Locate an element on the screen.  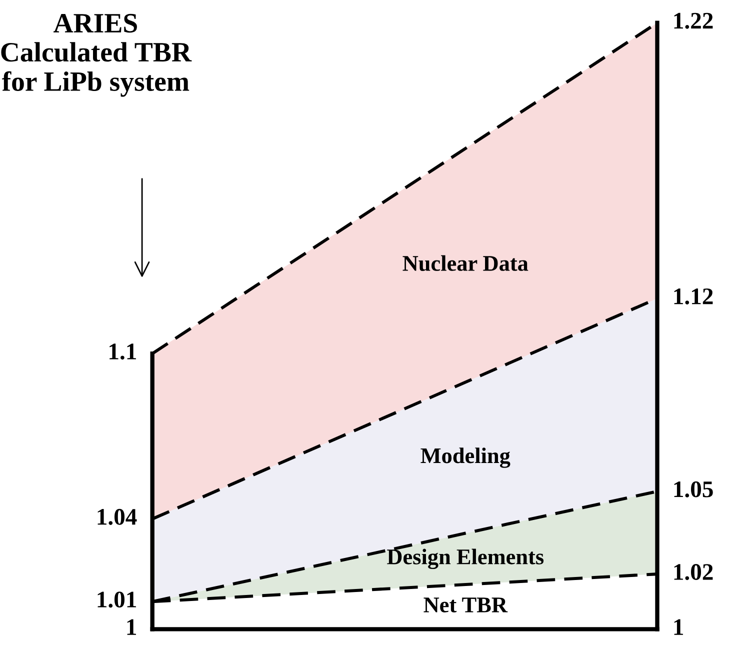
series-label: Modeling is located at coordinates (465, 458).